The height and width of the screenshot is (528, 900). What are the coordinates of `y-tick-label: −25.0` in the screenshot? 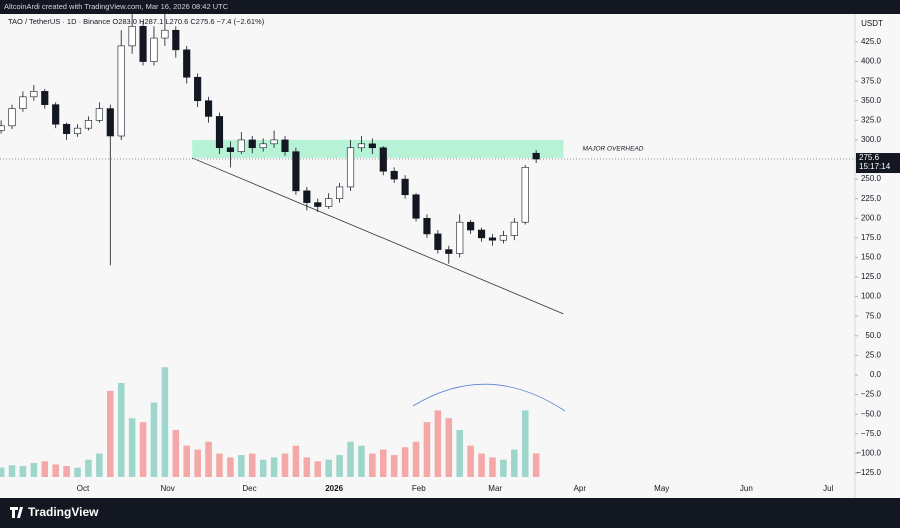 It's located at (871, 394).